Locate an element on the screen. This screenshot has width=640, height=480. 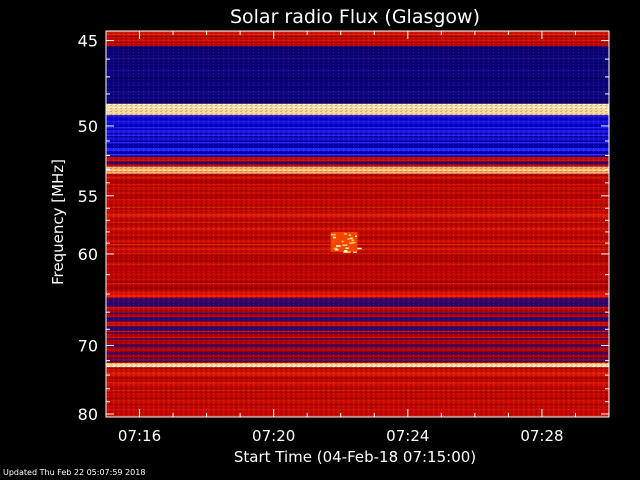
y-tick-label: 50 is located at coordinates (88, 126).